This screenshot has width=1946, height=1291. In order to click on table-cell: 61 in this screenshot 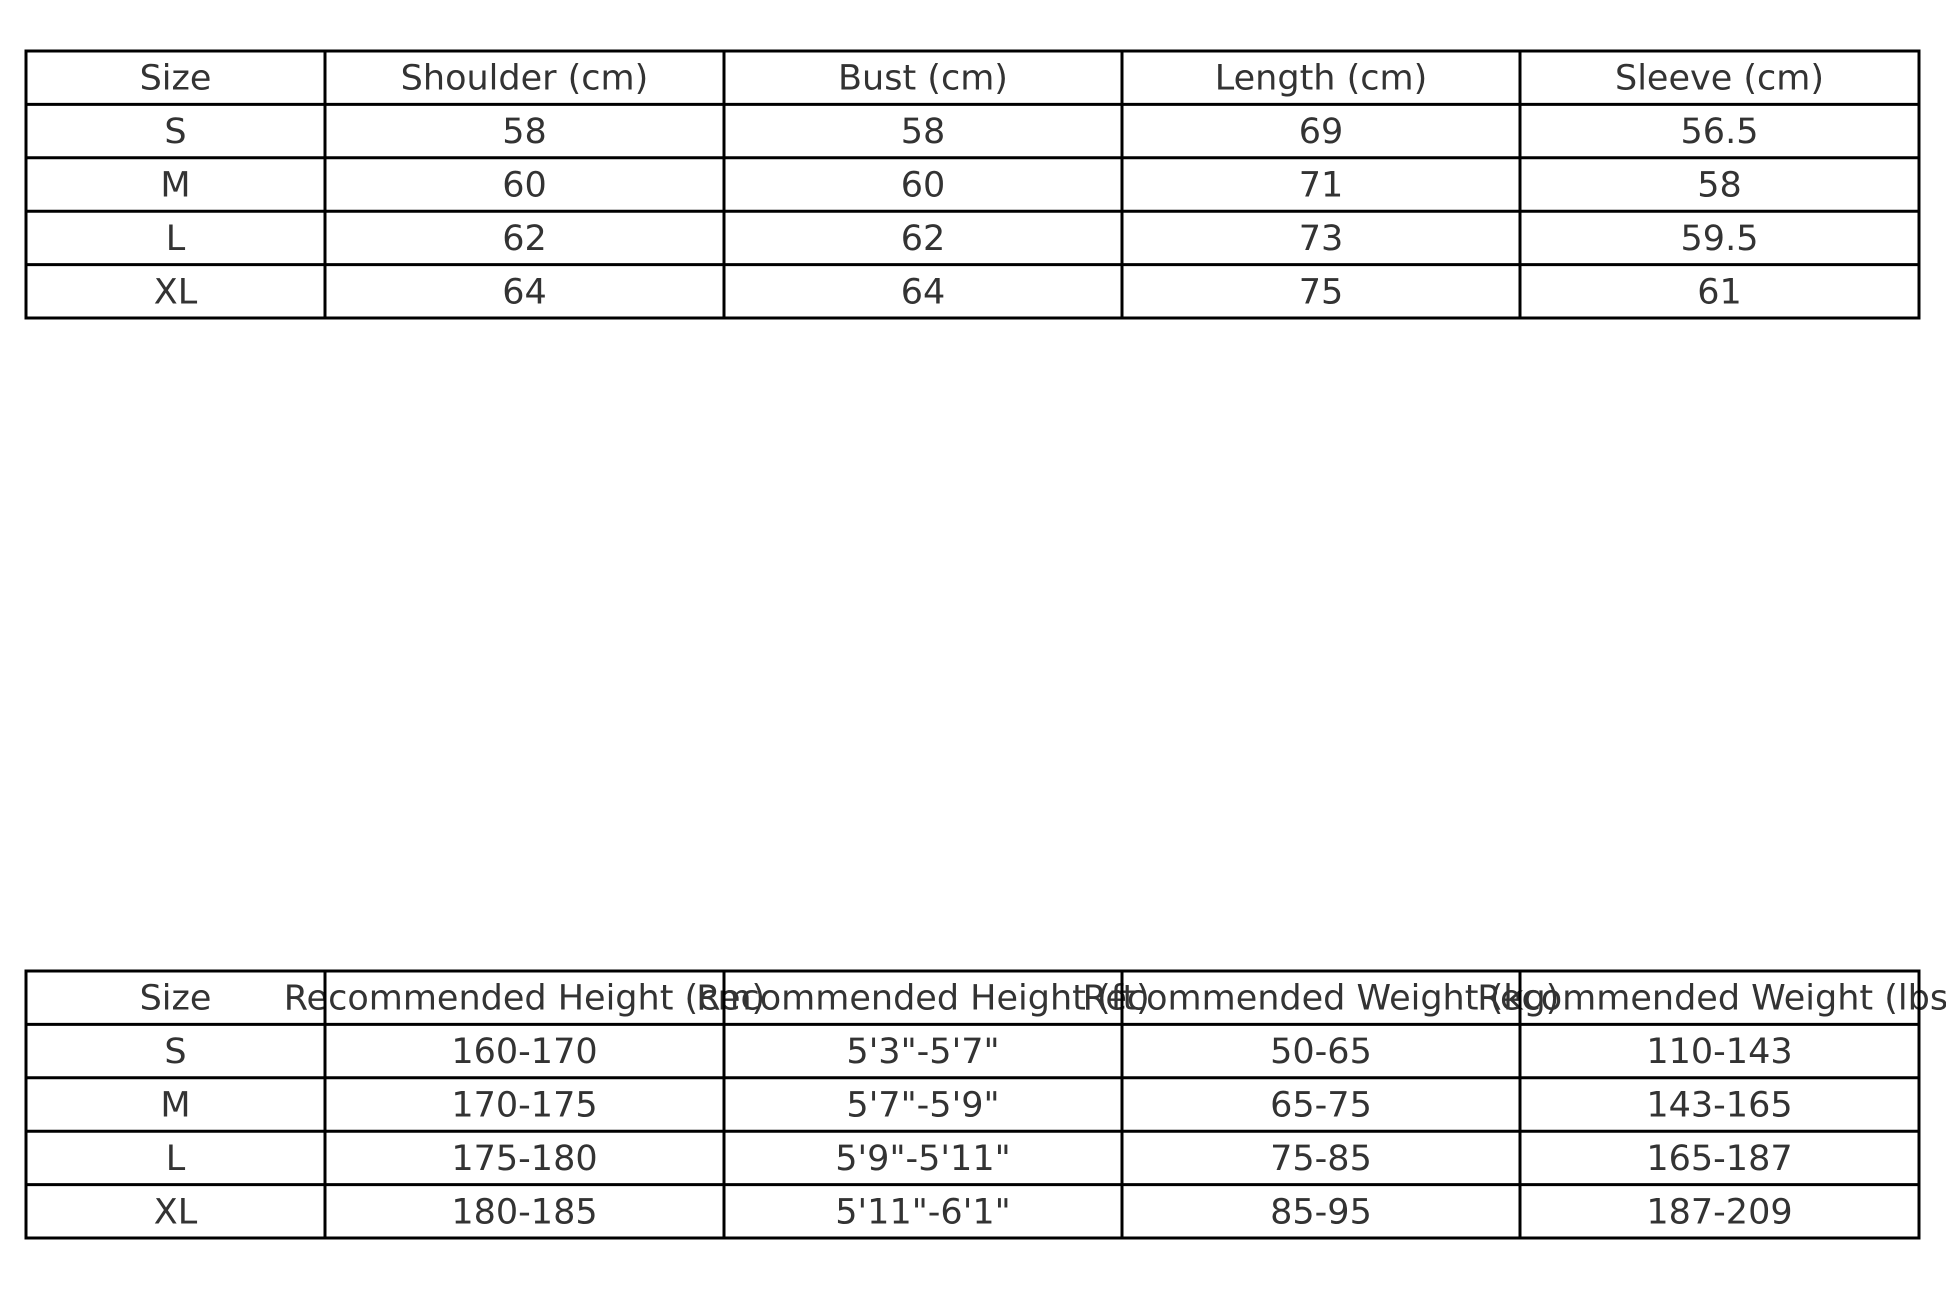, I will do `click(1719, 292)`.